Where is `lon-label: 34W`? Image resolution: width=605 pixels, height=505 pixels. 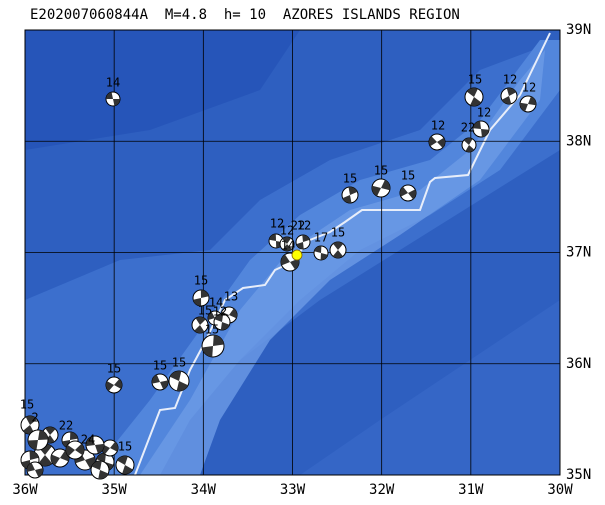 lon-label: 34W is located at coordinates (204, 490).